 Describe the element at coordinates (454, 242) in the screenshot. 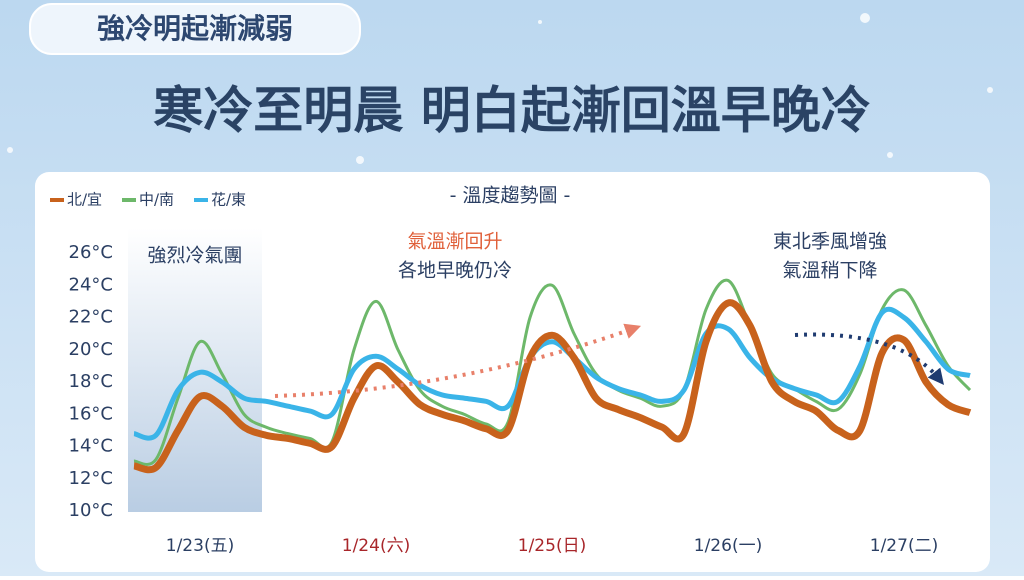

I see `annotation: 氣溫漸回升` at that location.